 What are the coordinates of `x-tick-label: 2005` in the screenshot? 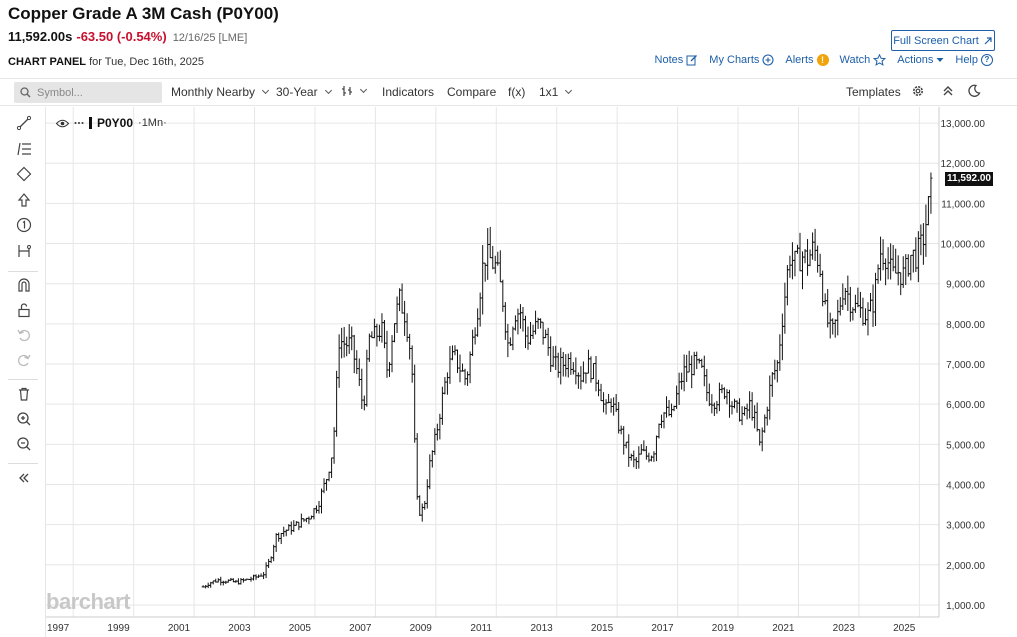 It's located at (300, 628).